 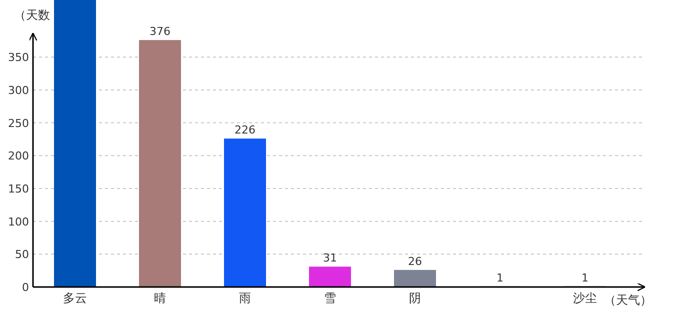 I want to click on data-label: 31, so click(x=330, y=258).